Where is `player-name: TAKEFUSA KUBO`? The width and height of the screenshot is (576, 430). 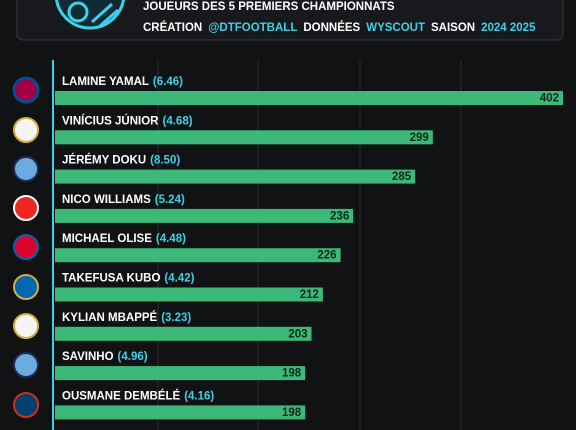
player-name: TAKEFUSA KUBO is located at coordinates (111, 279).